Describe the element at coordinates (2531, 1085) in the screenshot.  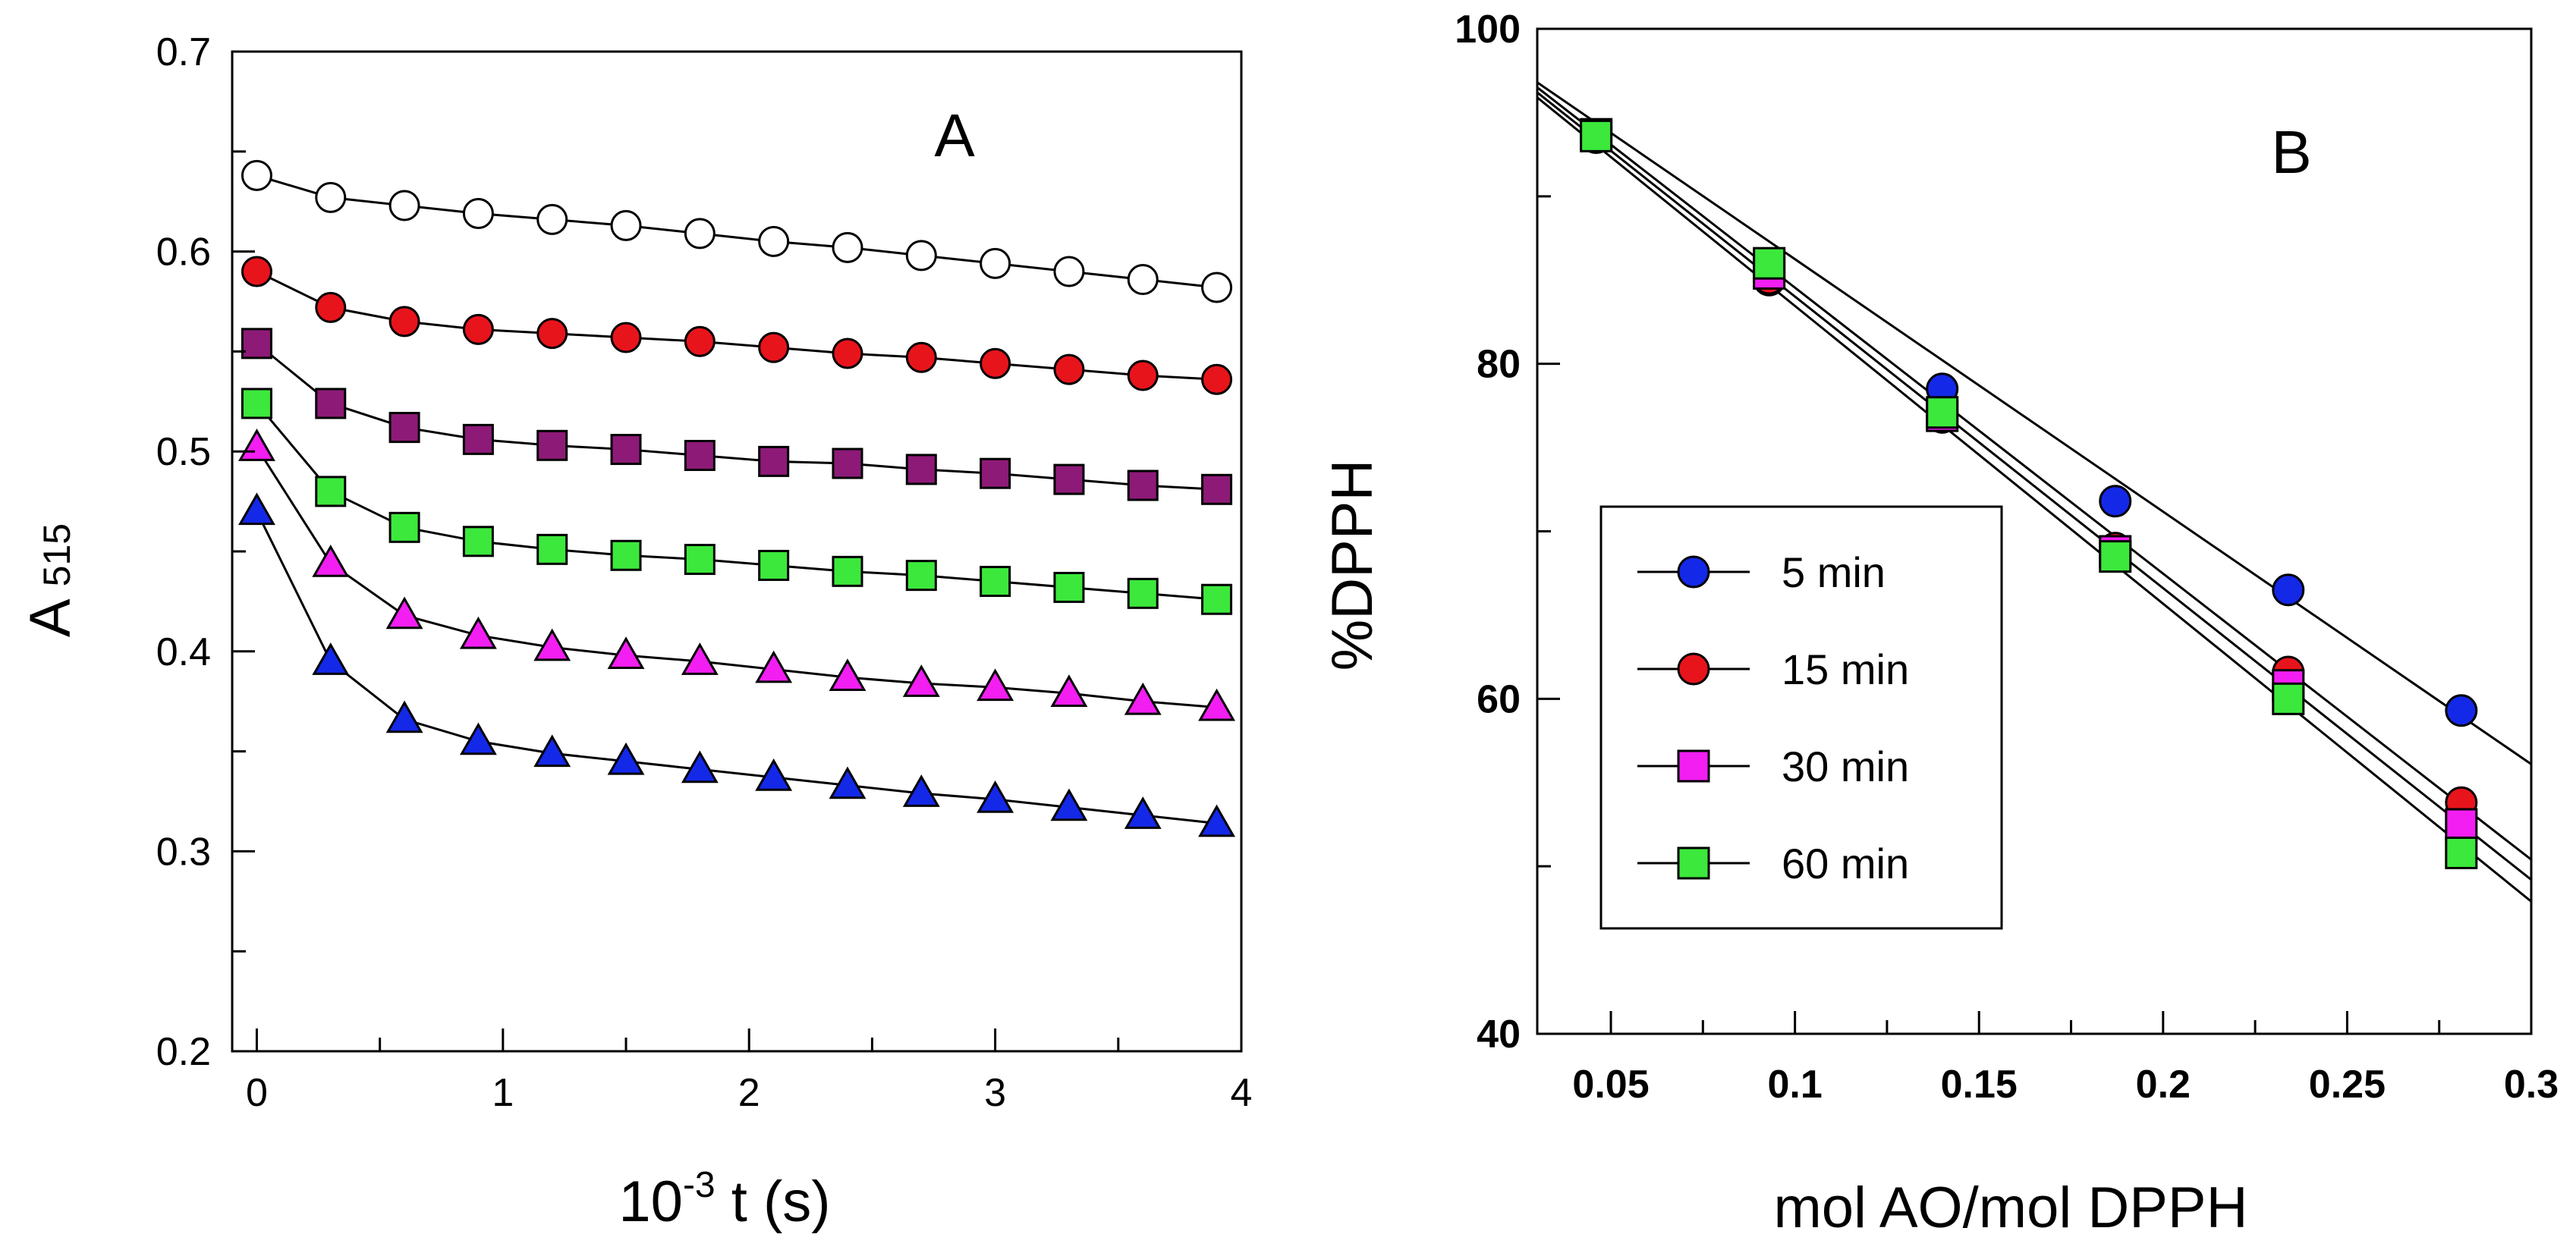
I see `panel-b-x-tick-label: 0.3` at that location.